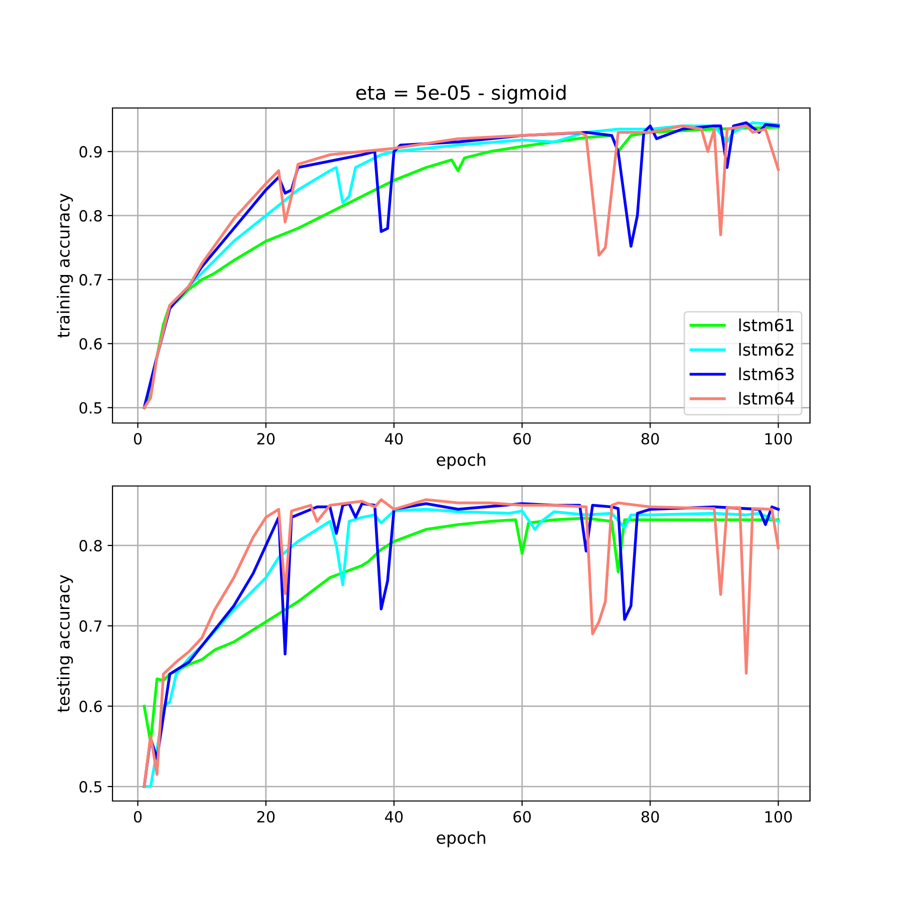 This screenshot has width=900, height=900. I want to click on legend-label: lstm62, so click(766, 349).